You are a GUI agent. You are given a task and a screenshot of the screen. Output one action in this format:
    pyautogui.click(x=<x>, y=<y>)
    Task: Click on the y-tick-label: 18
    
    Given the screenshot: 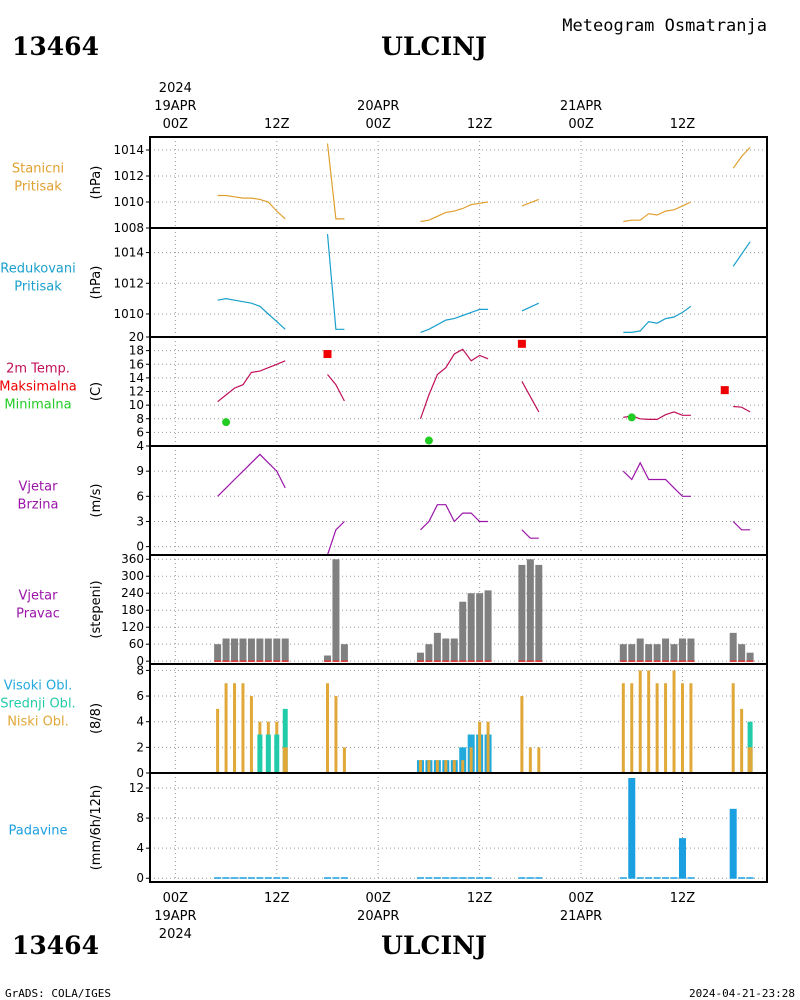 What is the action you would take?
    pyautogui.click(x=136, y=351)
    